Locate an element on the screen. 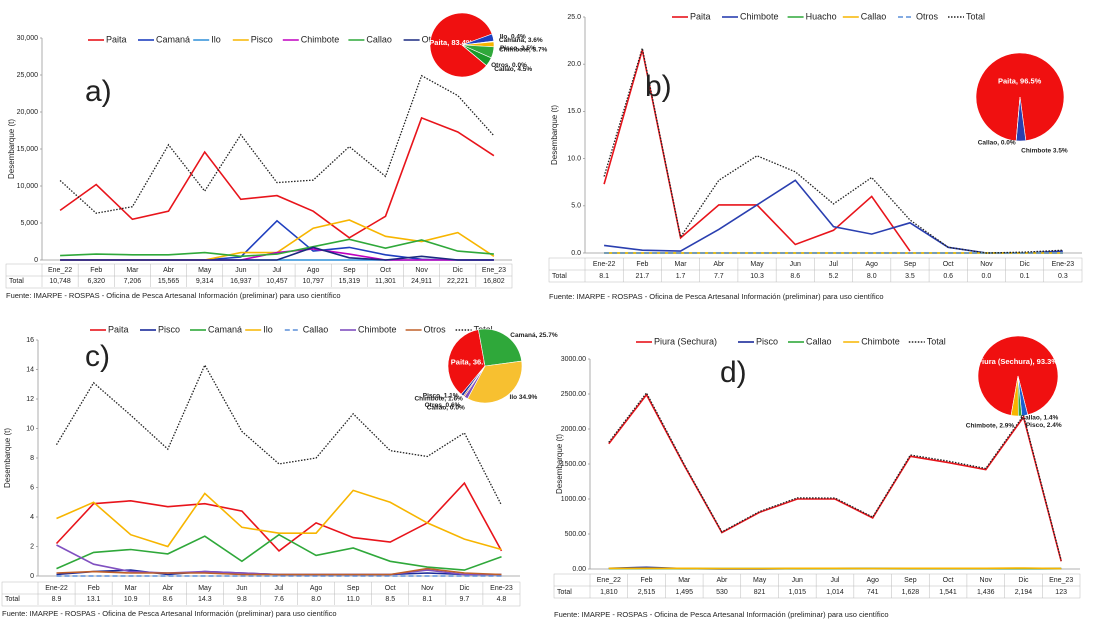  pie-label: Paita, 36.0% is located at coordinates (473, 362).